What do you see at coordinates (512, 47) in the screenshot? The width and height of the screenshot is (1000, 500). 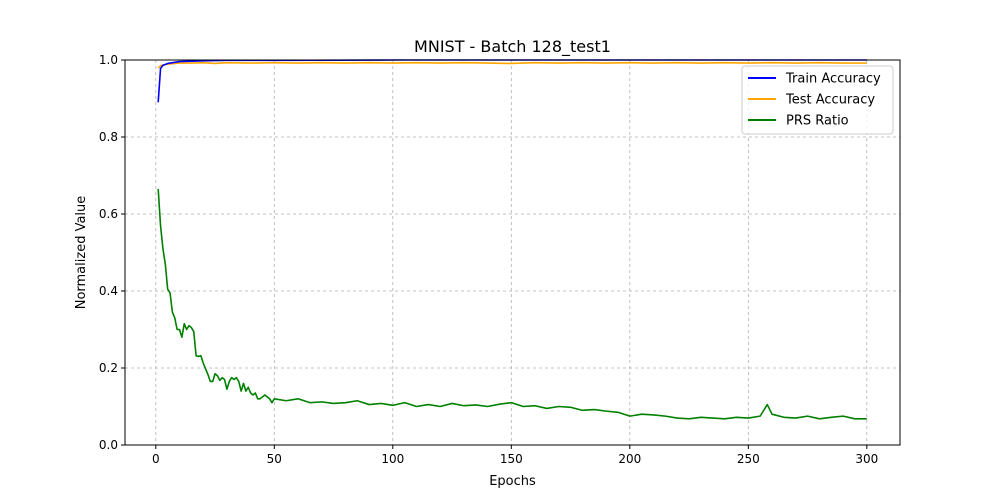 I see `chart-title: MNIST - Batch 128_test1` at bounding box center [512, 47].